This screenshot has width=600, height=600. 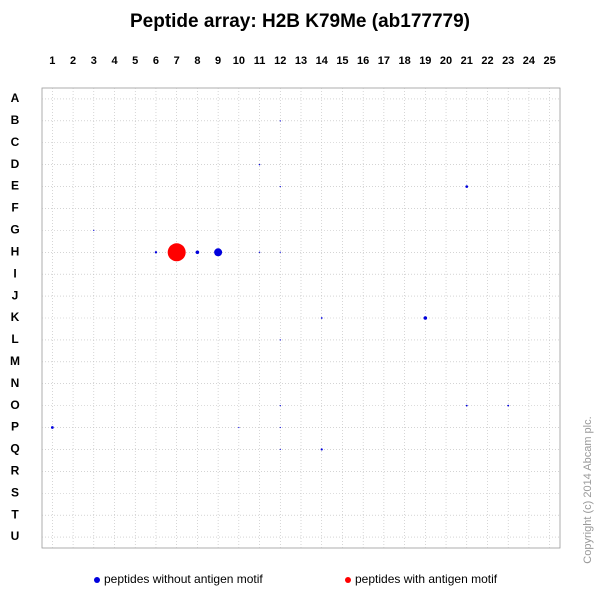 I want to click on x-tick-label: 24, so click(x=529, y=61).